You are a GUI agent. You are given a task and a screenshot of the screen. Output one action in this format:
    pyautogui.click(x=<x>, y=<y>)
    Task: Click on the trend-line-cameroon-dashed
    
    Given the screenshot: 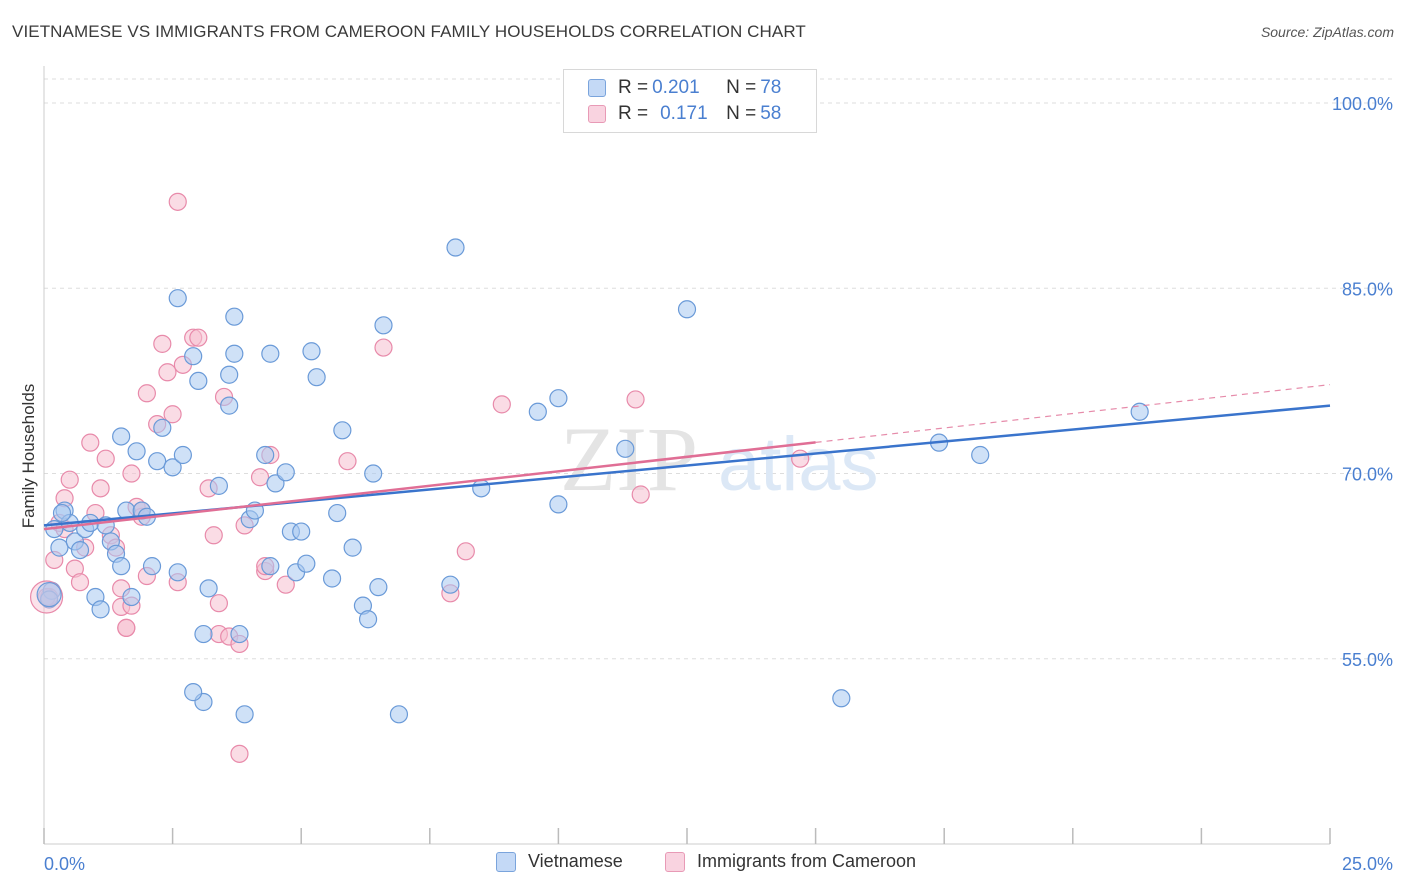 What is the action you would take?
    pyautogui.click(x=1073, y=414)
    